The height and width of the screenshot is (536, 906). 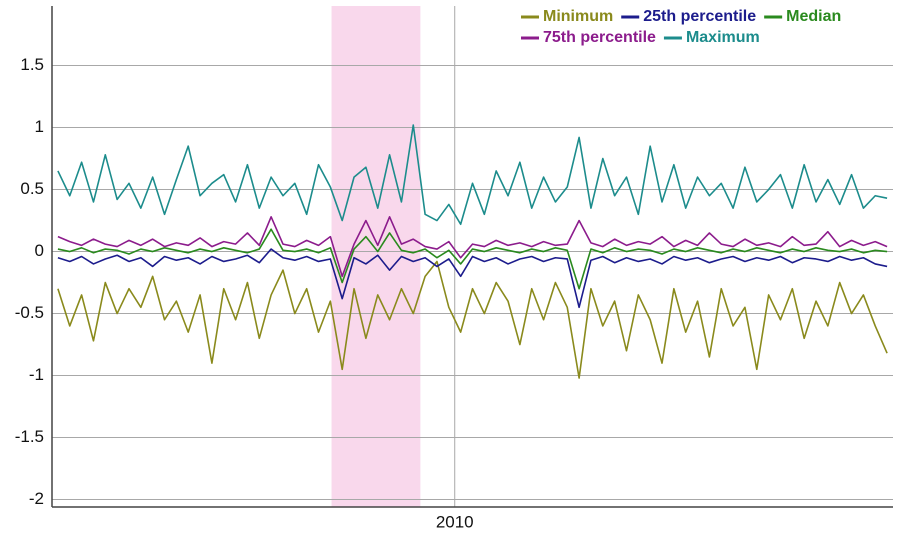 What do you see at coordinates (723, 37) in the screenshot?
I see `legend-label: Maximum` at bounding box center [723, 37].